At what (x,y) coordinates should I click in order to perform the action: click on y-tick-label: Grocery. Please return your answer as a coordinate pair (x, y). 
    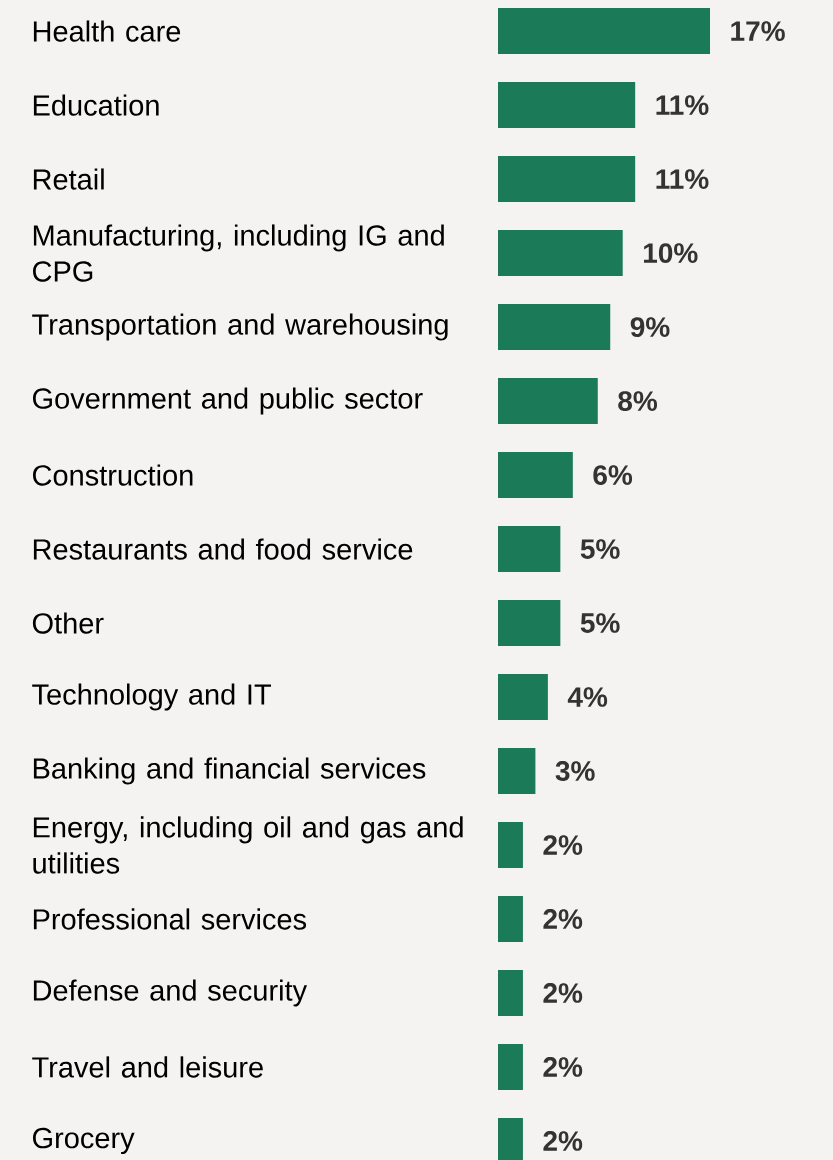
    Looking at the image, I should click on (83, 1141).